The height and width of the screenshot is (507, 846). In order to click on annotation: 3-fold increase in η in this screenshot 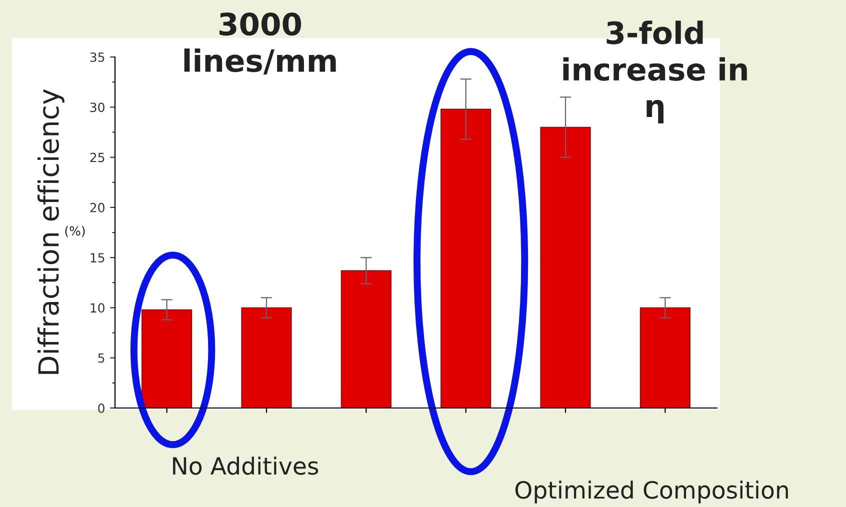, I will do `click(655, 72)`.